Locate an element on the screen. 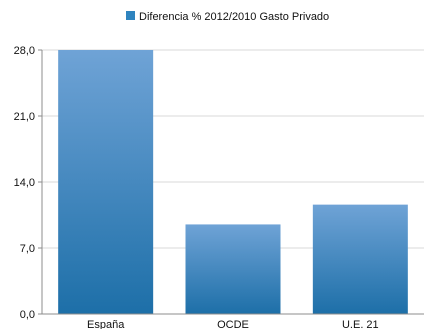 The image size is (431, 329). x-axis-labels: España OCDE U.E. 21 is located at coordinates (233, 324).